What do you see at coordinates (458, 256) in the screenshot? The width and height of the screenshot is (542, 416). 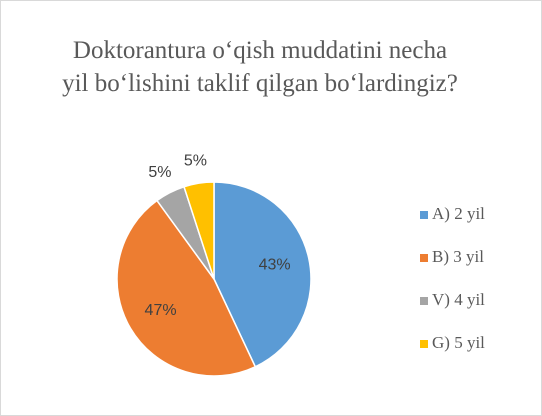 I see `legend-label: B) 3 yil` at bounding box center [458, 256].